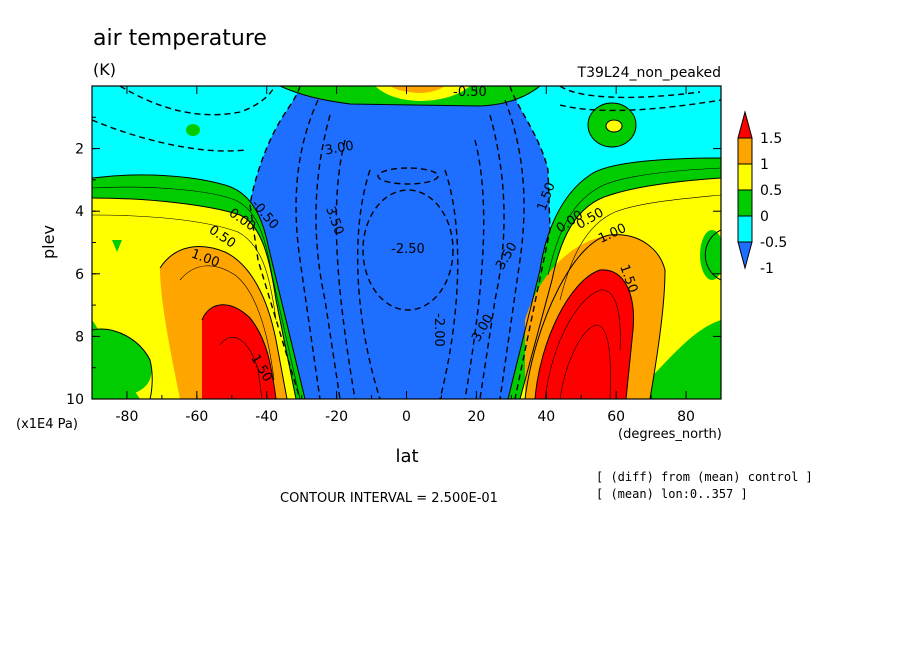 The image size is (904, 654). I want to click on x-tick-label: -80, so click(127, 417).